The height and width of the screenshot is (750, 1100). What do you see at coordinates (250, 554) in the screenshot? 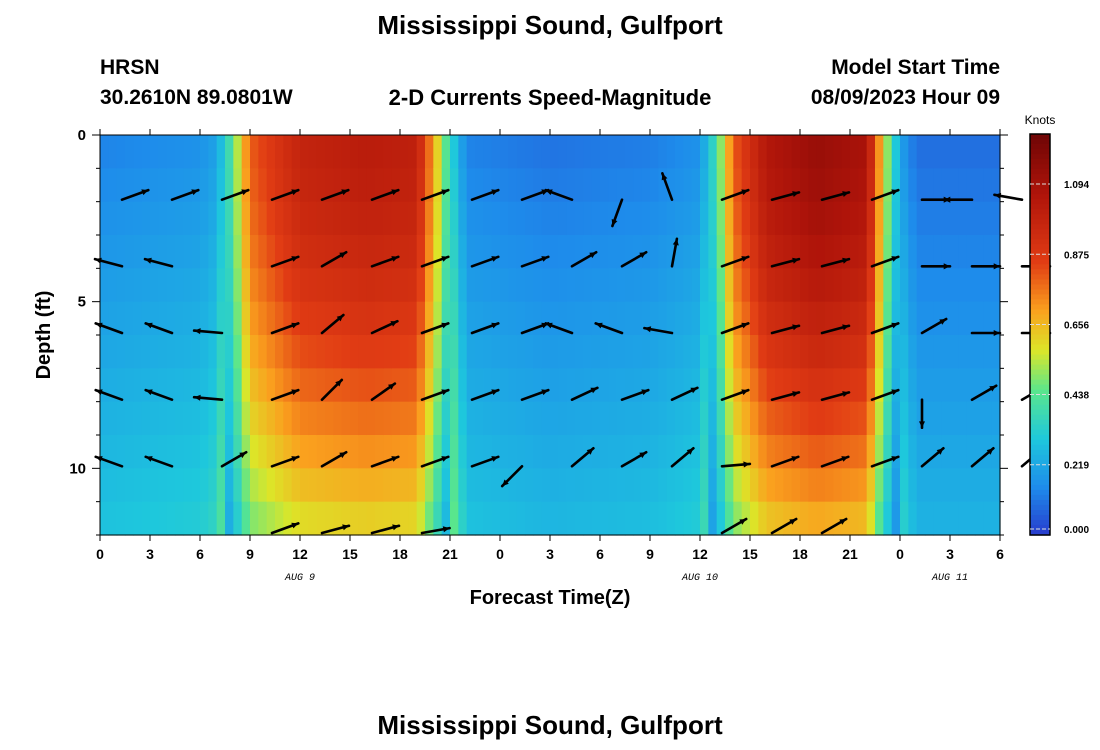
I see `x-tick-label: 9` at bounding box center [250, 554].